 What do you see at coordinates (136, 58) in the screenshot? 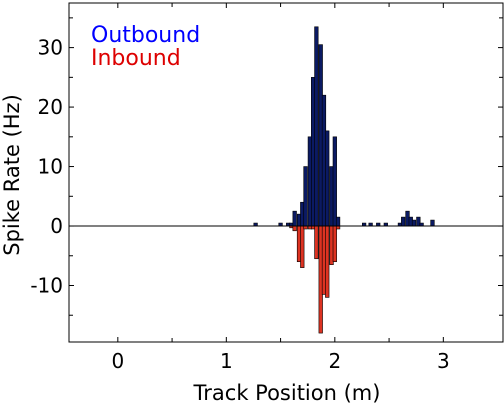
I see `legend-entry-inbound: Inbound` at bounding box center [136, 58].